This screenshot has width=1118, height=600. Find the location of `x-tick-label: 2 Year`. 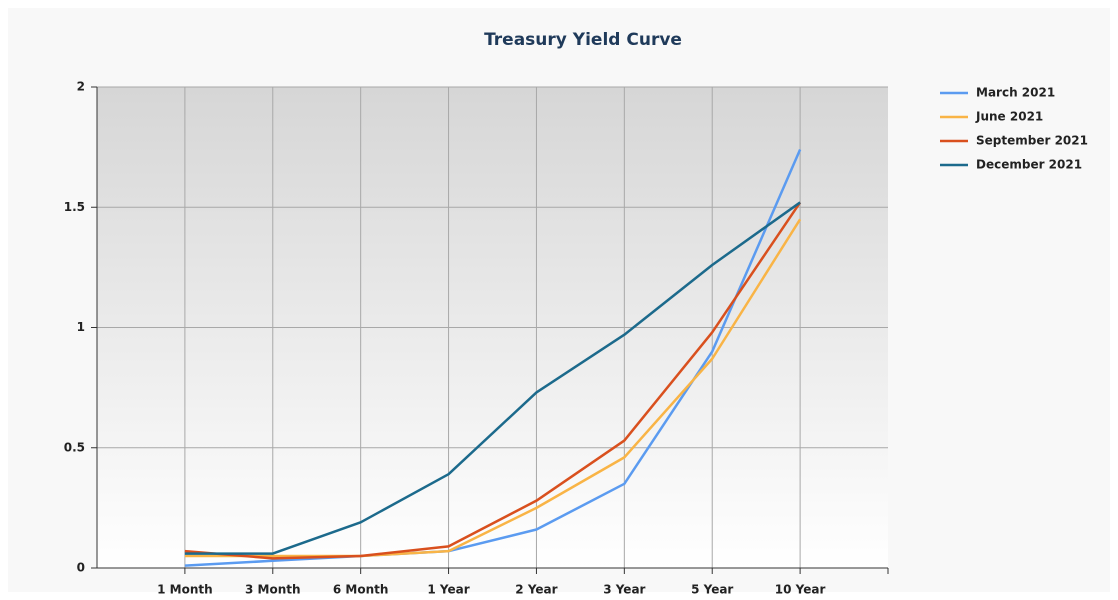

x-tick-label: 2 Year is located at coordinates (536, 590).